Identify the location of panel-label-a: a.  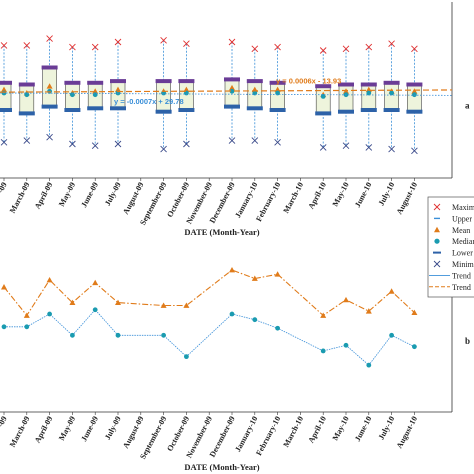
(467, 105).